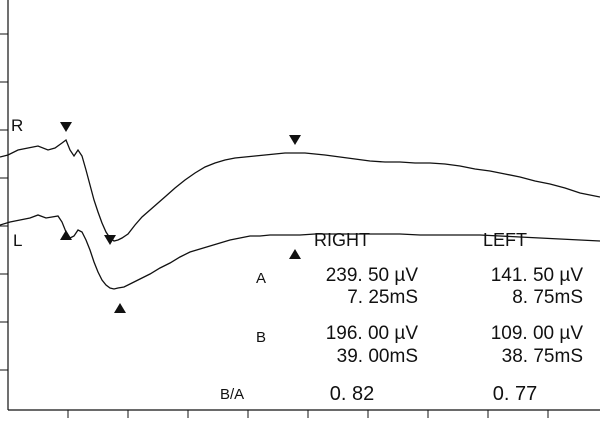 The height and width of the screenshot is (423, 600). Describe the element at coordinates (537, 333) in the screenshot. I see `b-left-amplitude: 109. 00 µV` at that location.